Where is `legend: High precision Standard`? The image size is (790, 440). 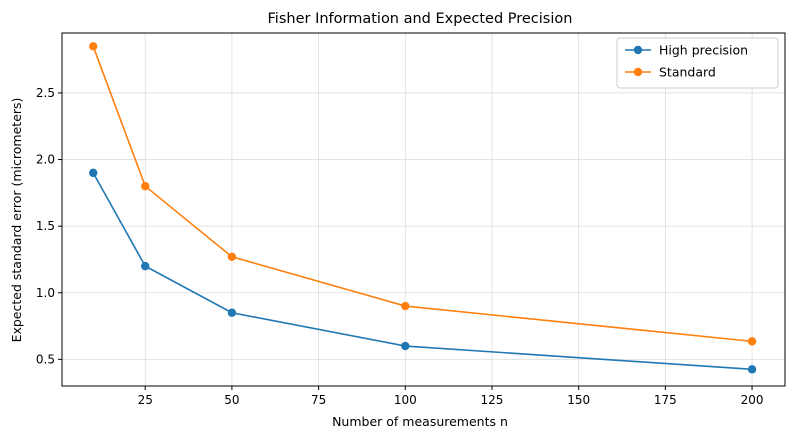 legend: High precision Standard is located at coordinates (697, 63).